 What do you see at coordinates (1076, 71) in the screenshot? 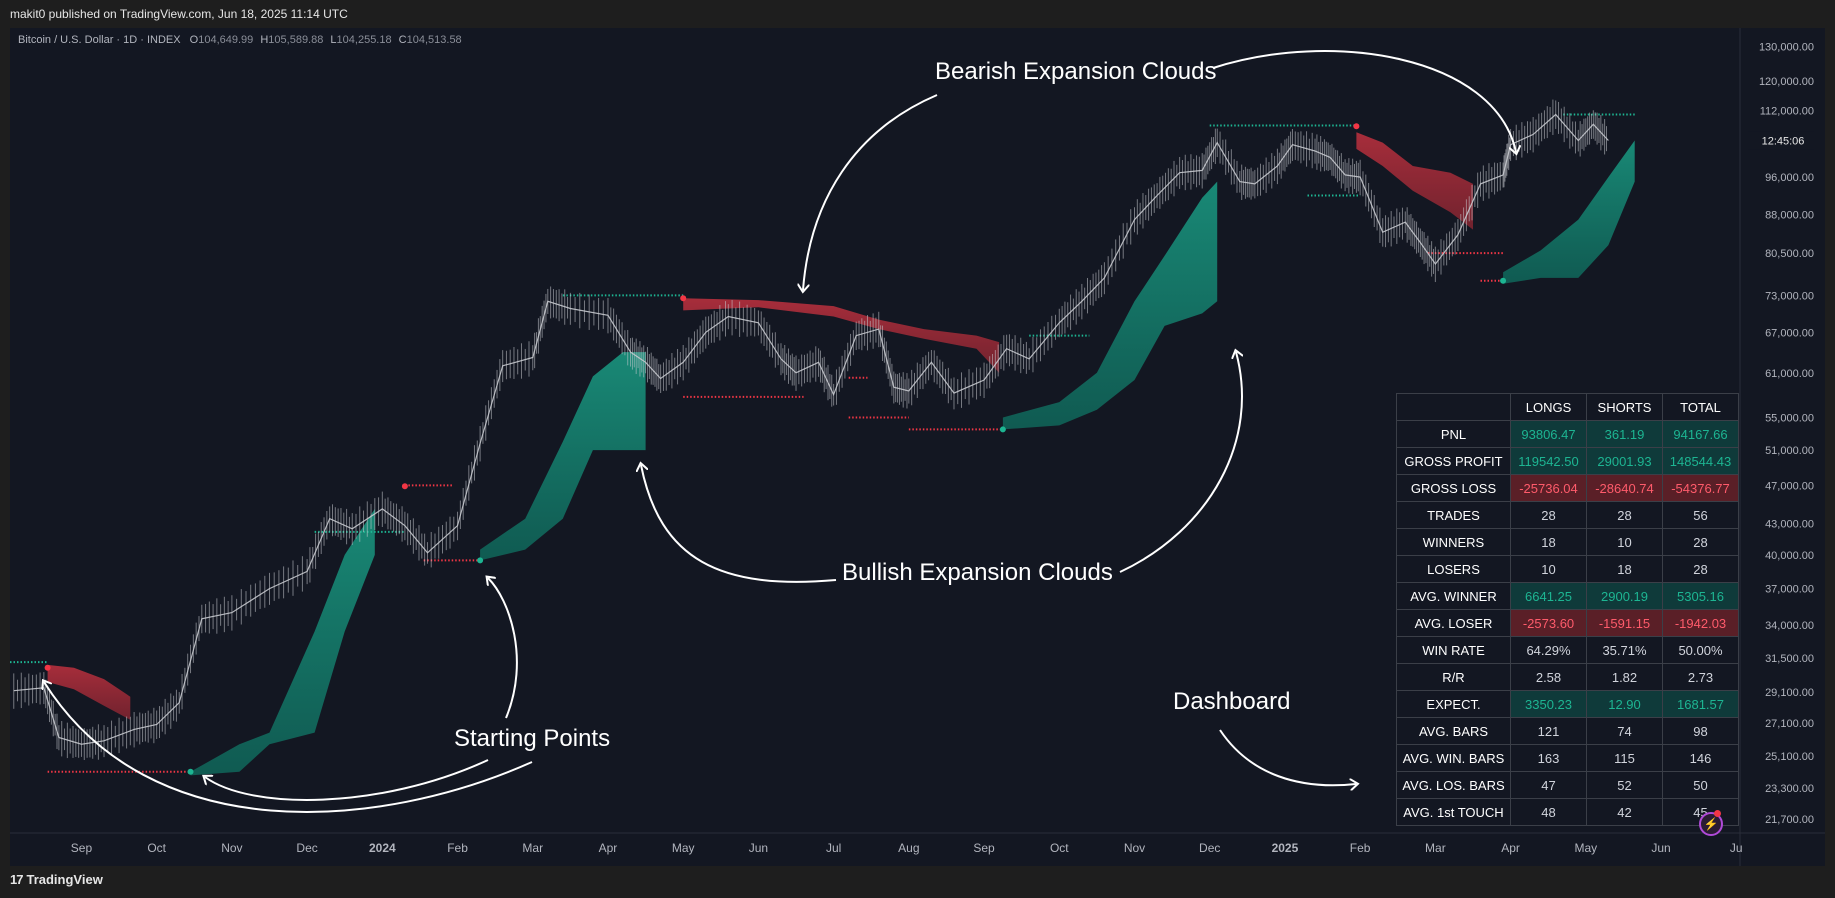
I see `annotation-bearish: Bearish Expansion Clouds` at bounding box center [1076, 71].